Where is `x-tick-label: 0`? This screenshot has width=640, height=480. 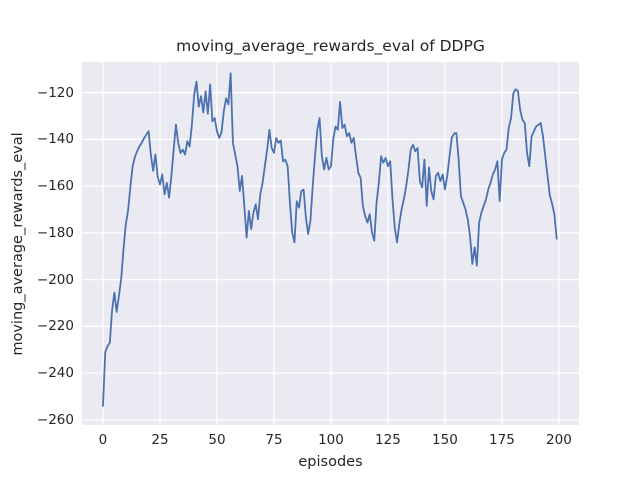
x-tick-label: 0 is located at coordinates (103, 440).